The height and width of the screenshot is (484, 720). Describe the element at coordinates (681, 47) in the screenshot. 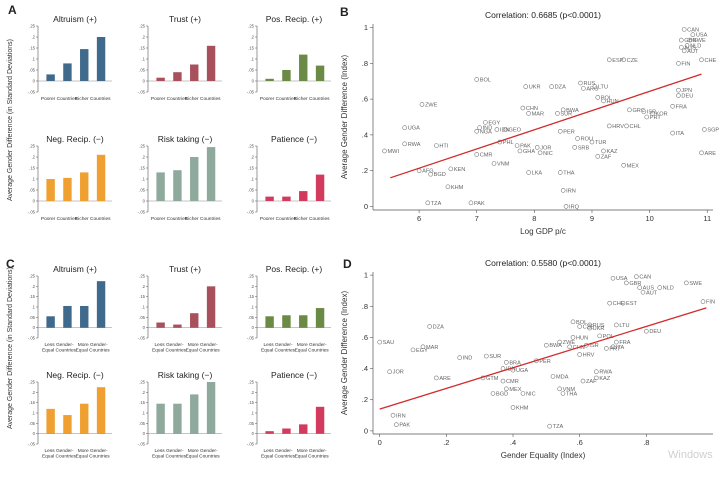

I see `point-aus` at that location.